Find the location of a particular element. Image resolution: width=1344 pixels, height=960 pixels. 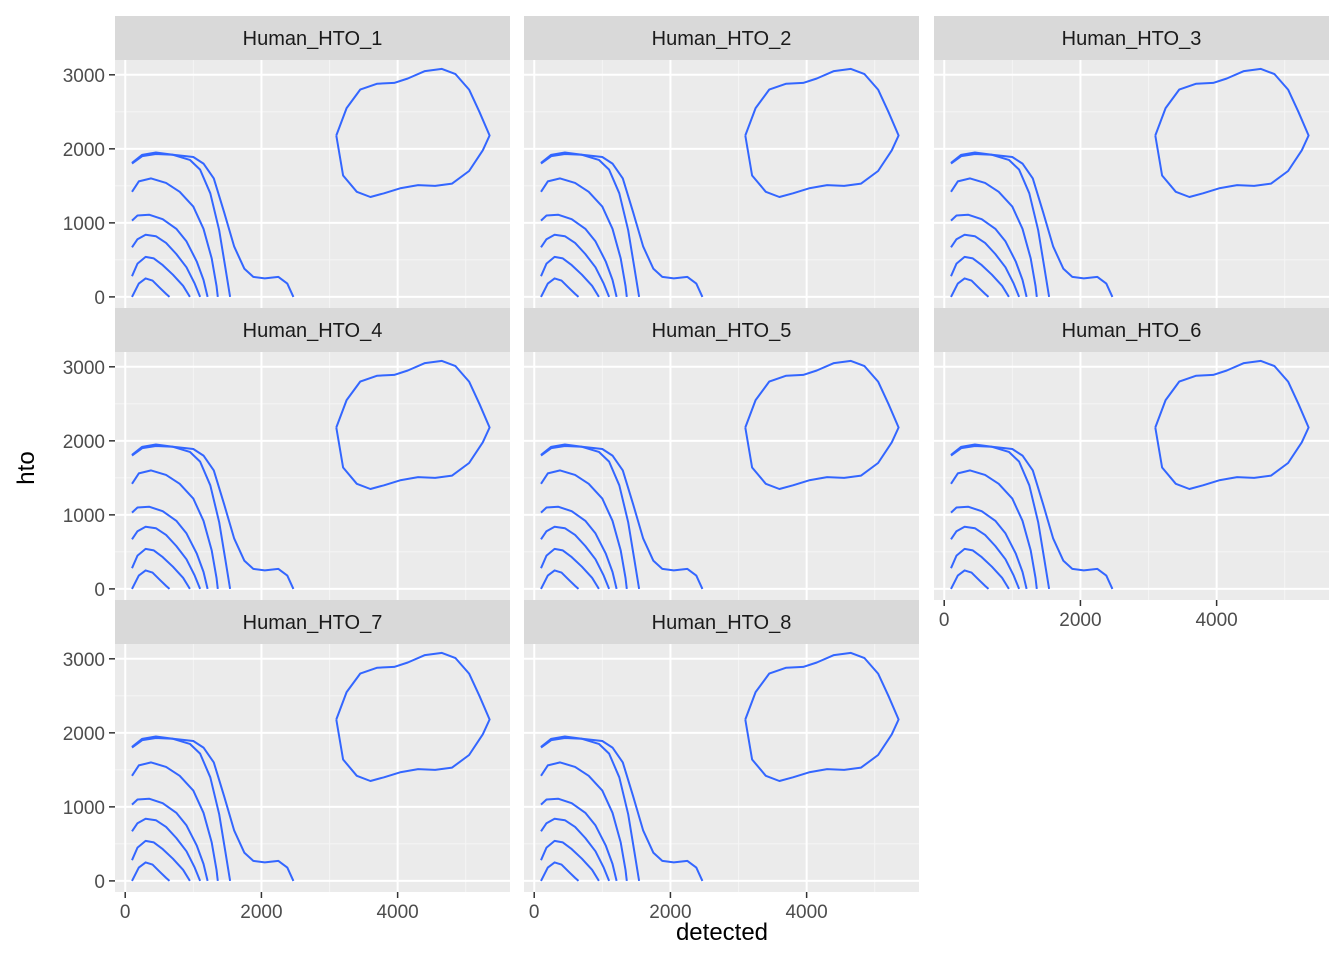

facet-panel: Human_HTO_7 0 1000 2000 3000 0 2000 4000 is located at coordinates (286, 761).